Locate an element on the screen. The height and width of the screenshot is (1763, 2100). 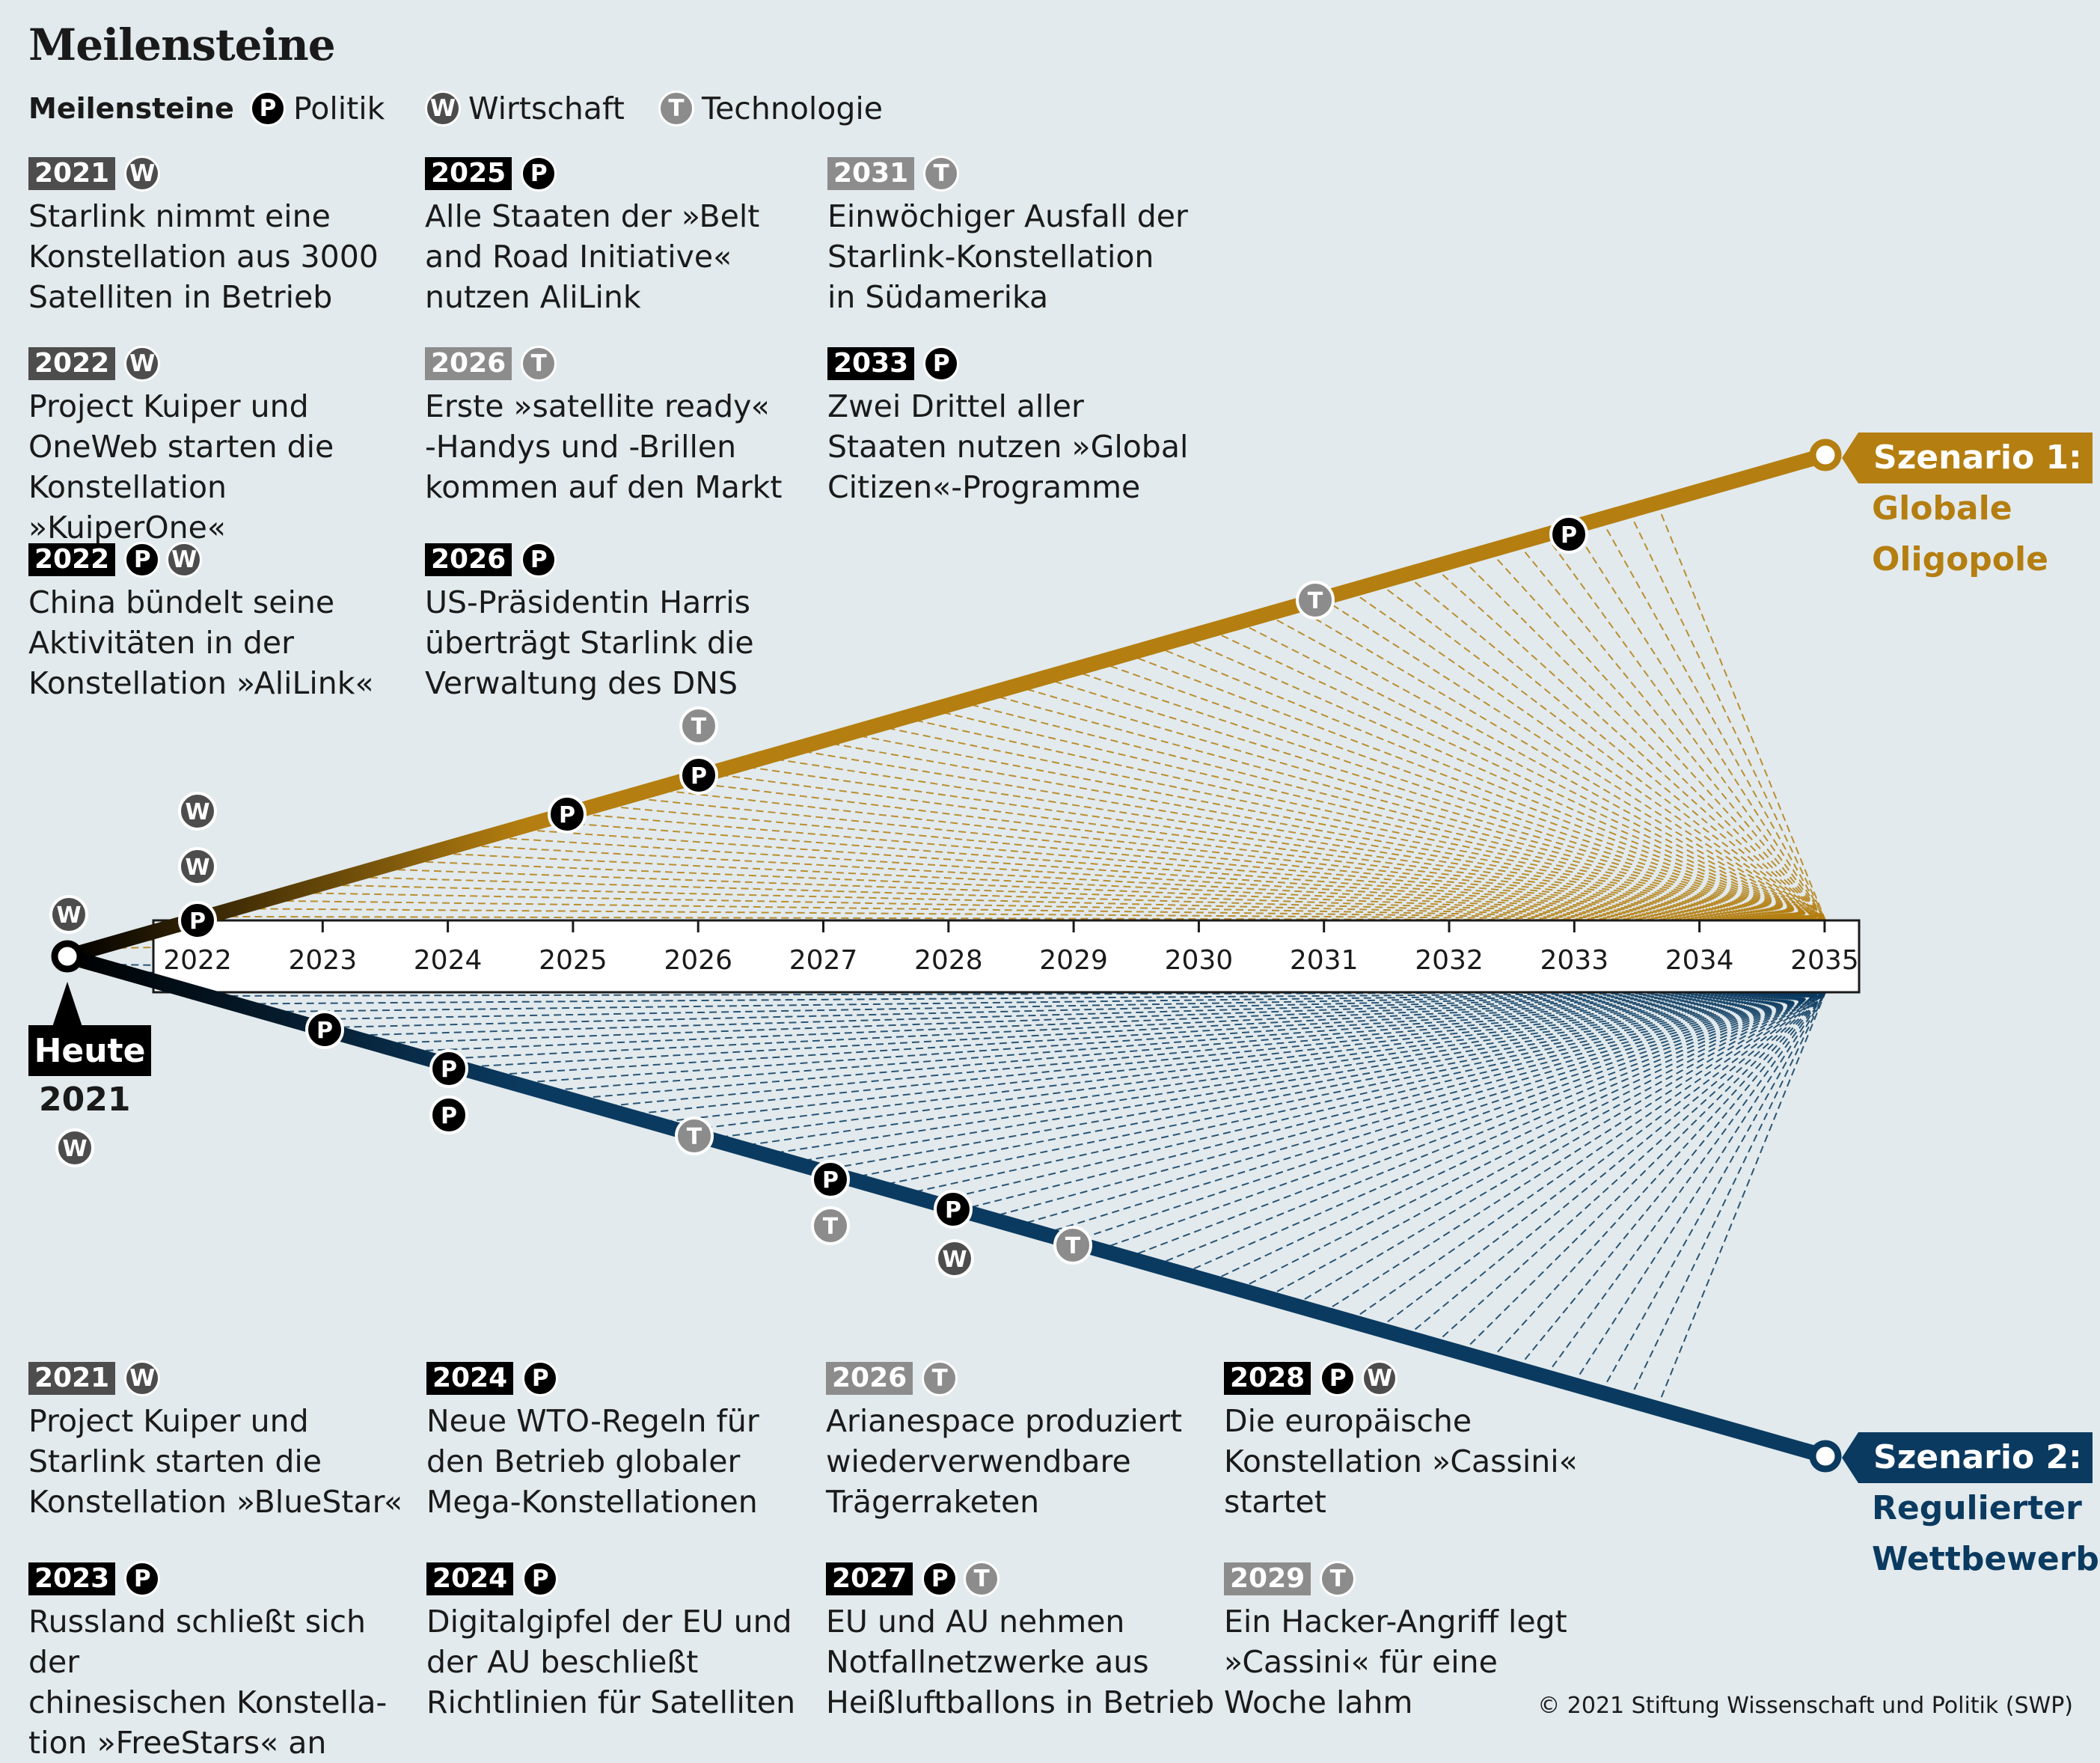
milestone-year: 2026 is located at coordinates (469, 559).